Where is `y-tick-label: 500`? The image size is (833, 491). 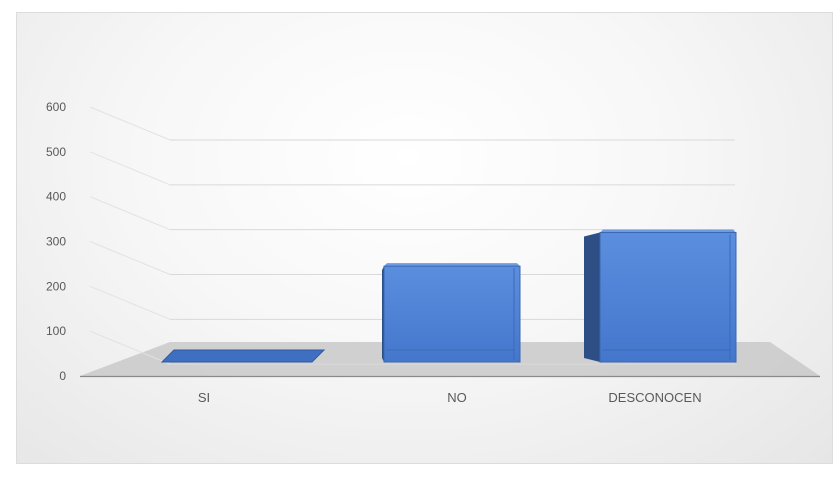 y-tick-label: 500 is located at coordinates (56, 152).